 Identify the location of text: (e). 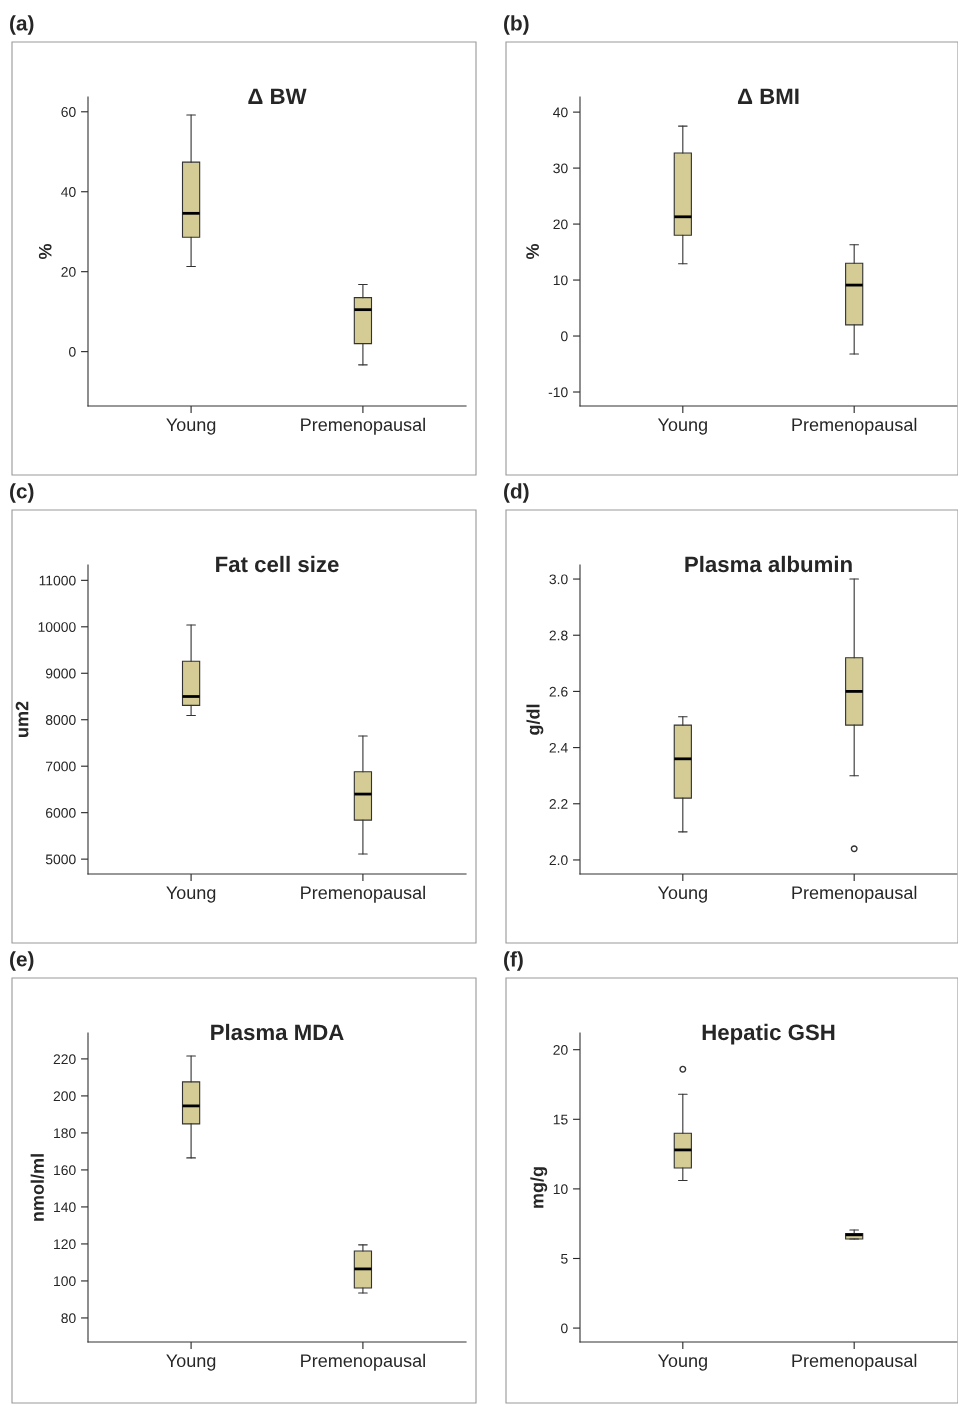
(22, 961).